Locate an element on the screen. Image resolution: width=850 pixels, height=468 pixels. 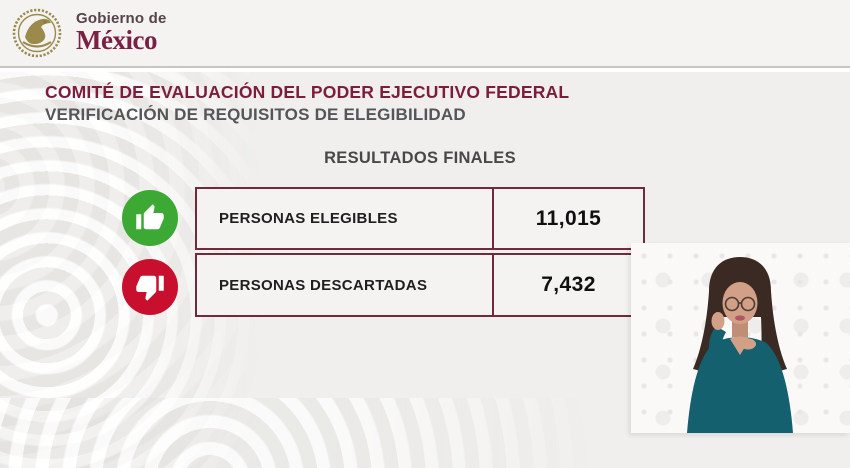
interpreter-figure is located at coordinates (740, 345).